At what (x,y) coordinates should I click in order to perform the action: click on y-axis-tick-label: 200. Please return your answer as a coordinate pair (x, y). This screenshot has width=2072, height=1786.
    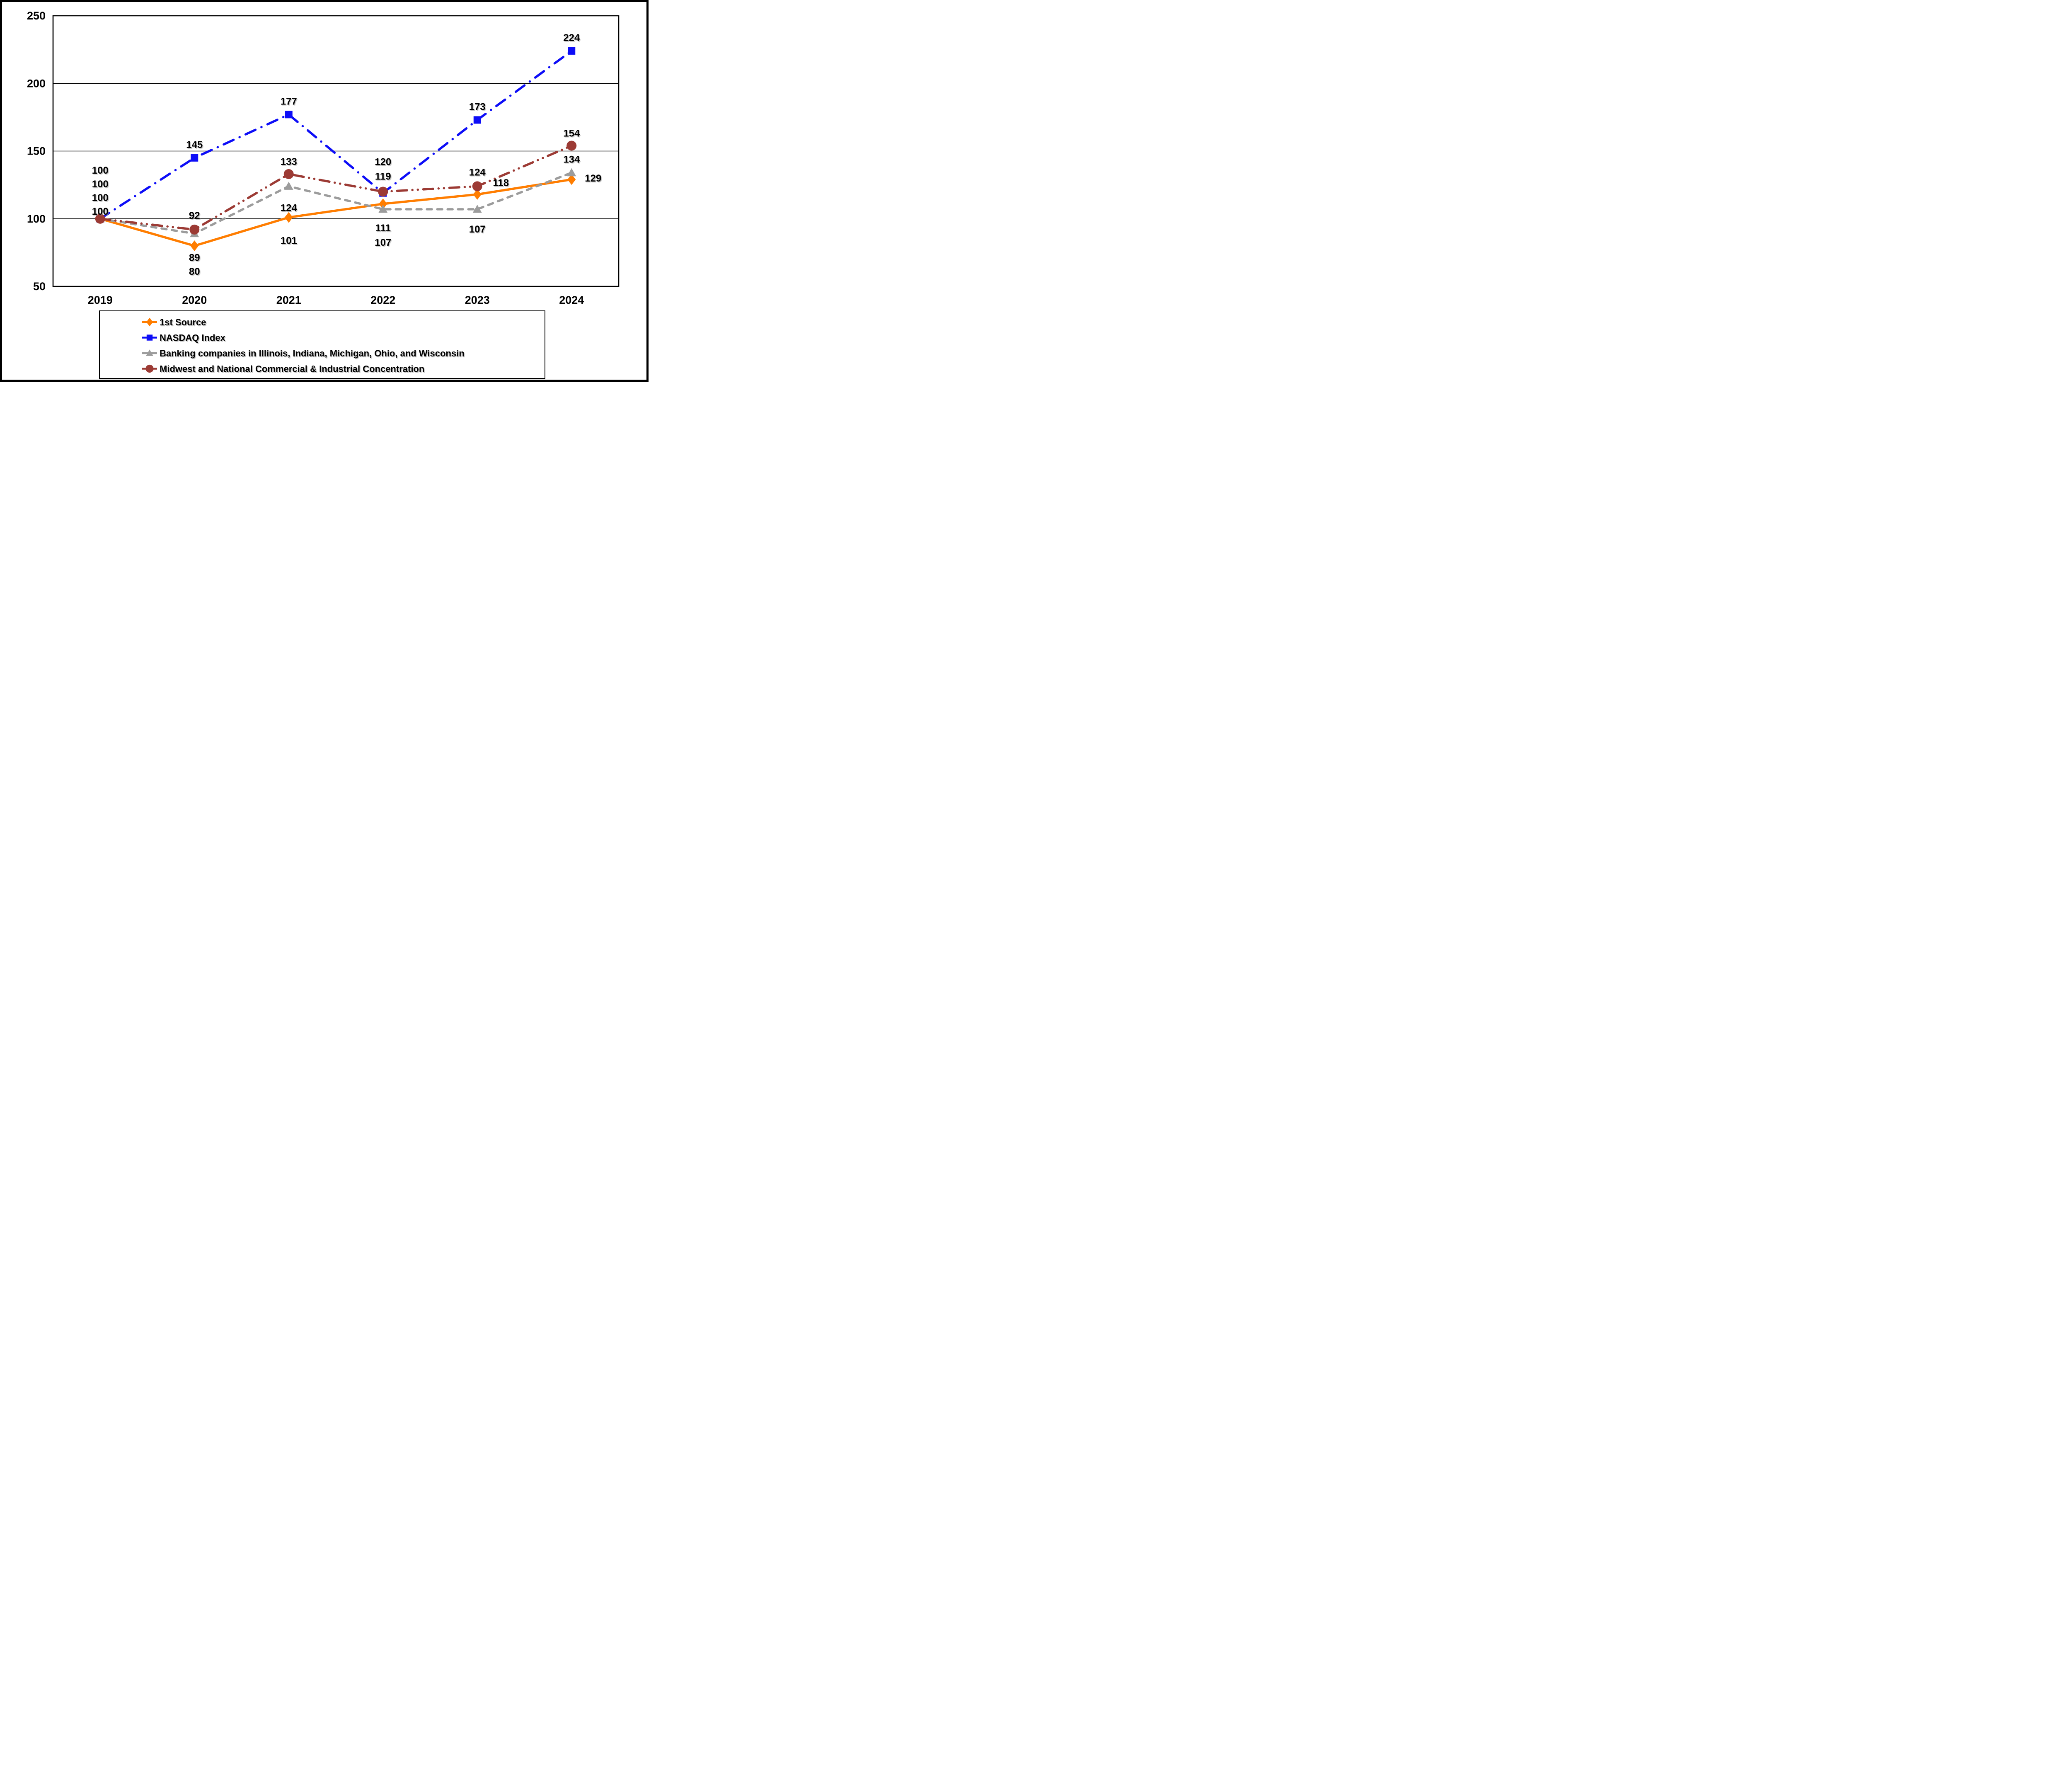
    Looking at the image, I should click on (36, 83).